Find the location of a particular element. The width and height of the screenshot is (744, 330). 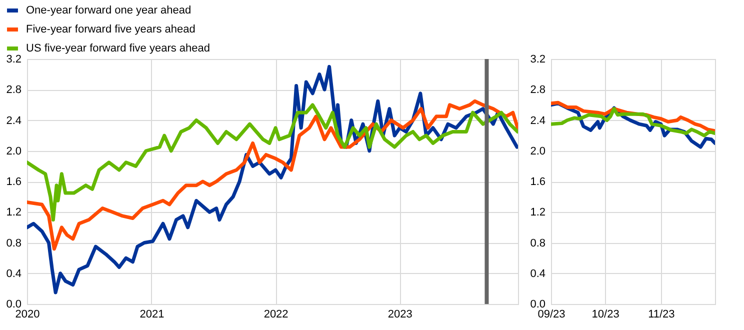

legend-label: US five-year forward five years ahead is located at coordinates (118, 48).